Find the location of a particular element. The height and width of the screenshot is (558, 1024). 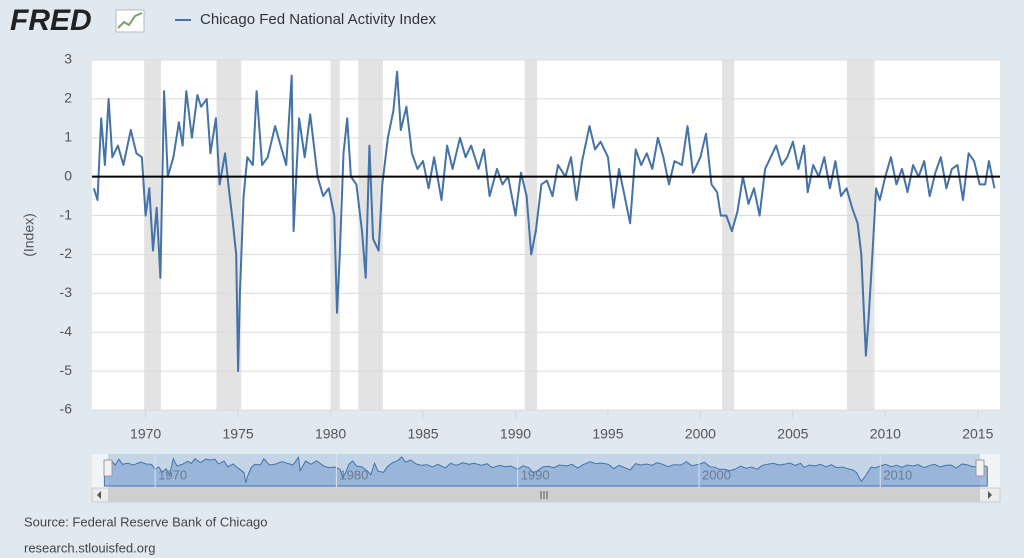

source: Source: Federal Reserve Bank of Chicago is located at coordinates (146, 521).